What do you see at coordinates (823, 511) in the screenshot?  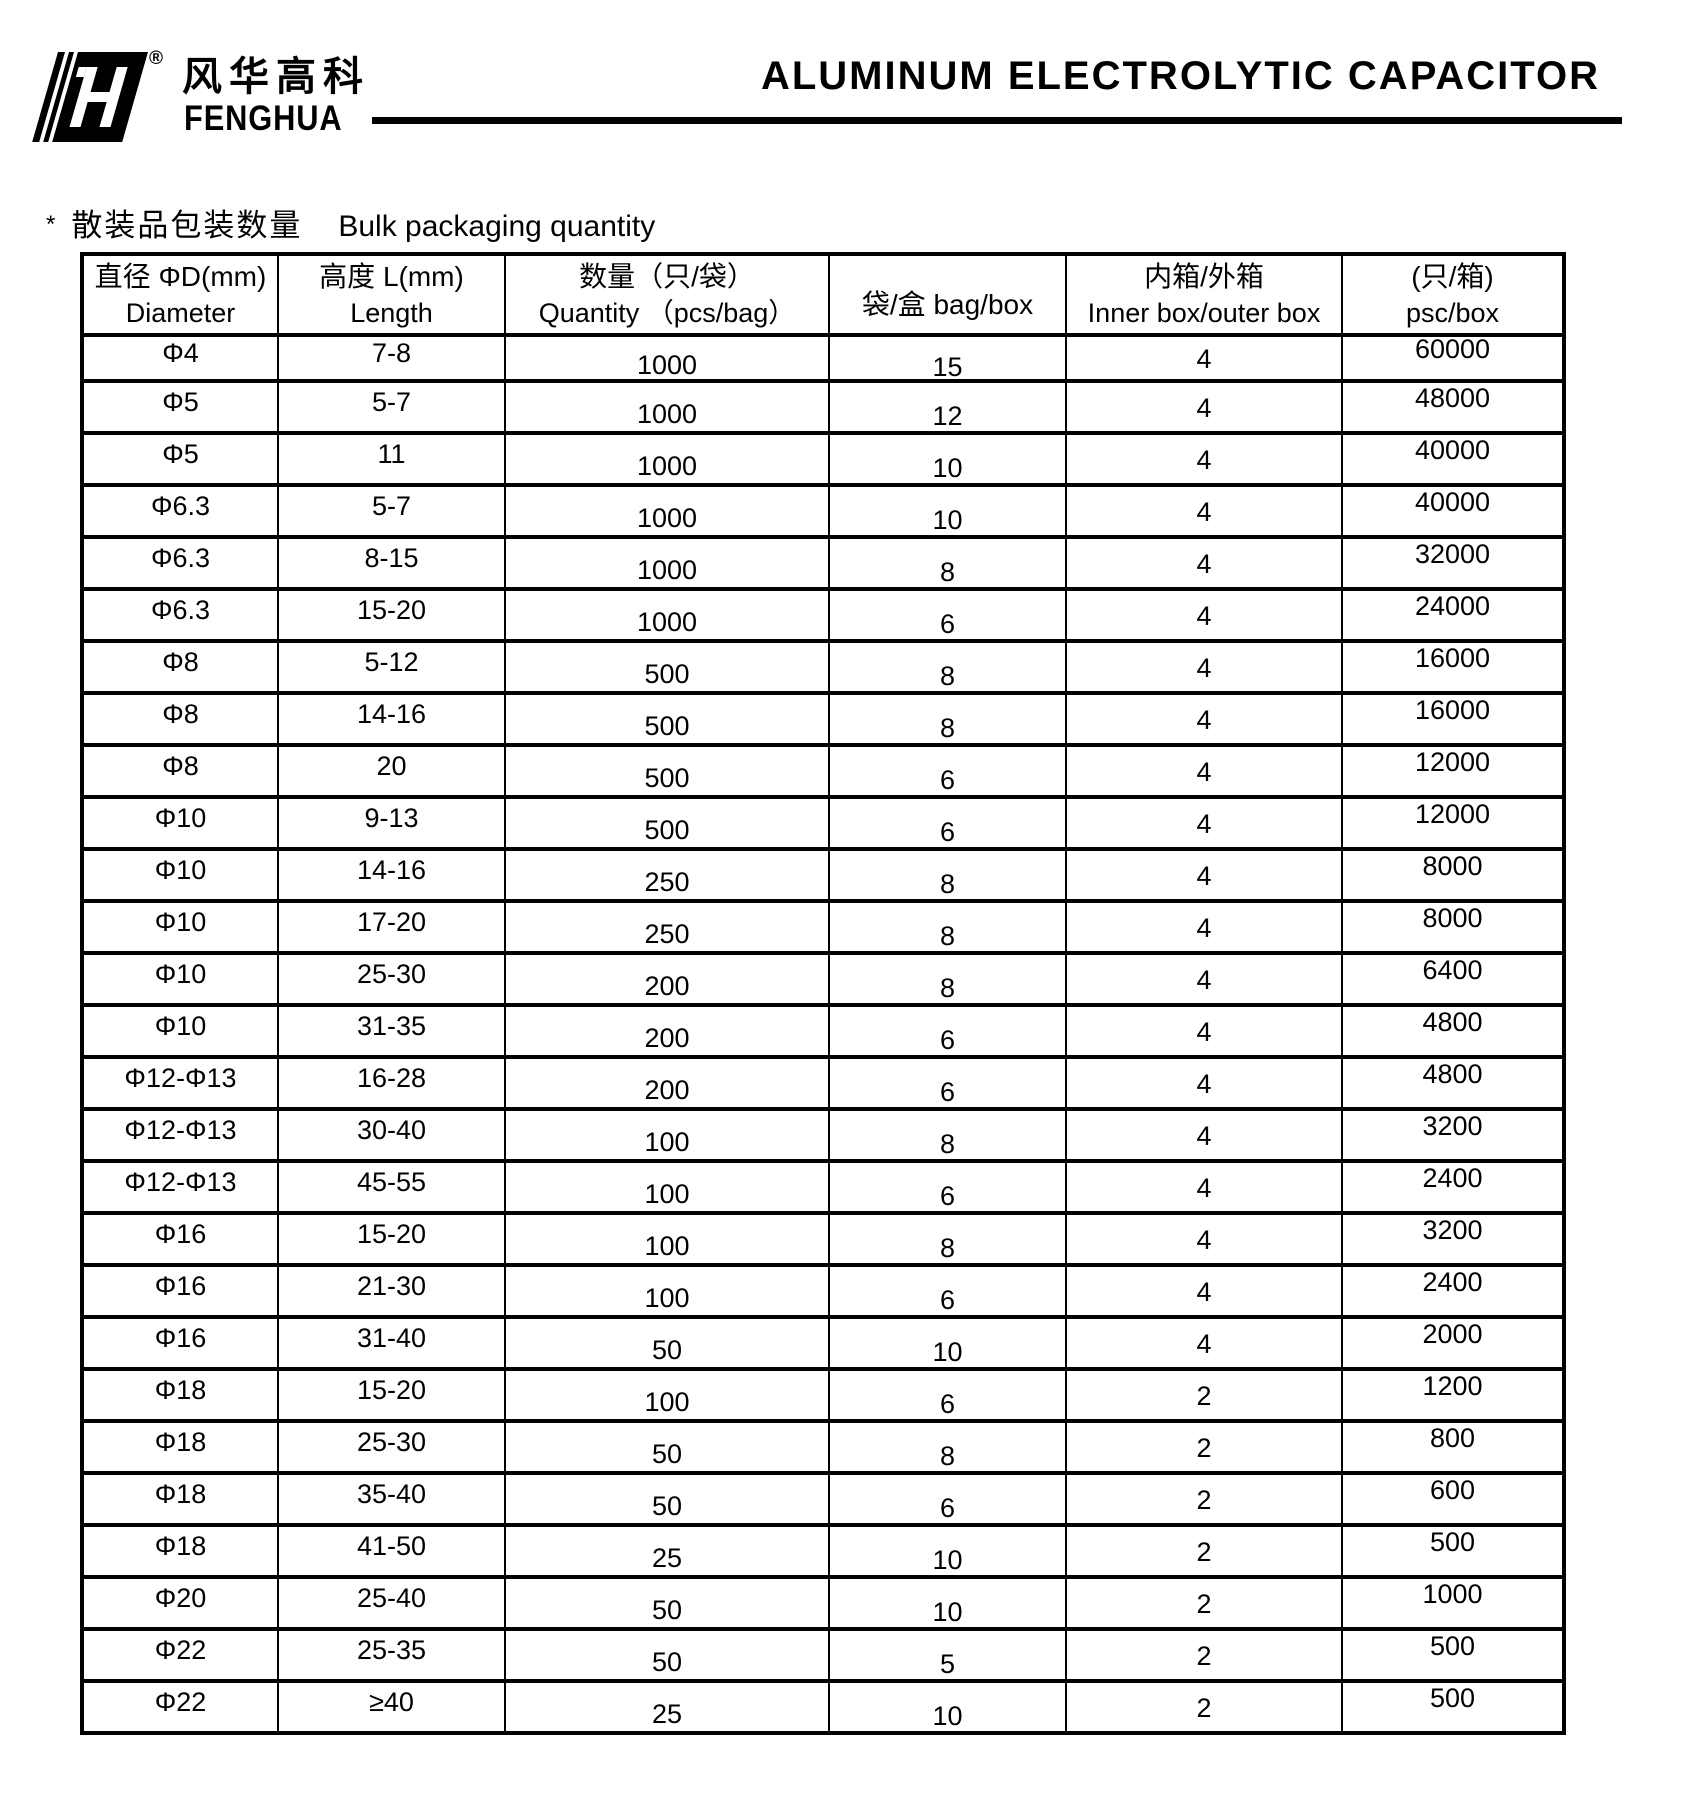 I see `table-row: Φ6.3 5-7 1000 10 4 40000` at bounding box center [823, 511].